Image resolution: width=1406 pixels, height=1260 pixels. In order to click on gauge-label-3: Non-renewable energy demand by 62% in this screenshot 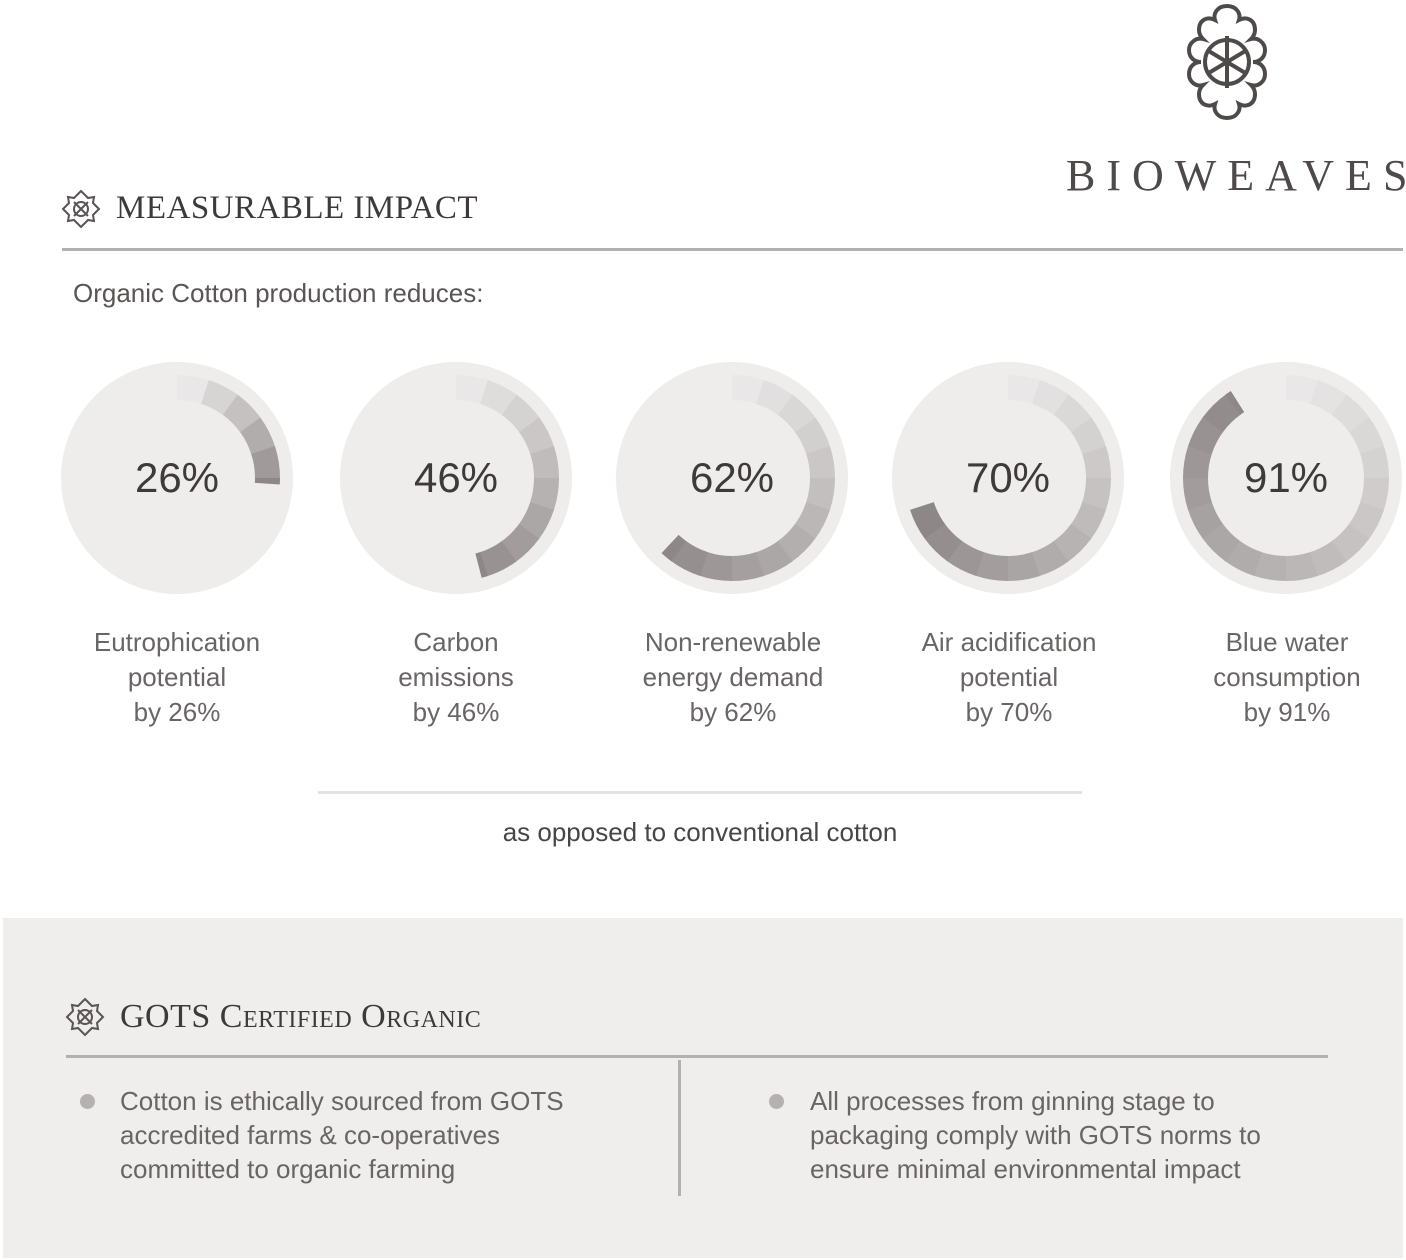, I will do `click(733, 677)`.